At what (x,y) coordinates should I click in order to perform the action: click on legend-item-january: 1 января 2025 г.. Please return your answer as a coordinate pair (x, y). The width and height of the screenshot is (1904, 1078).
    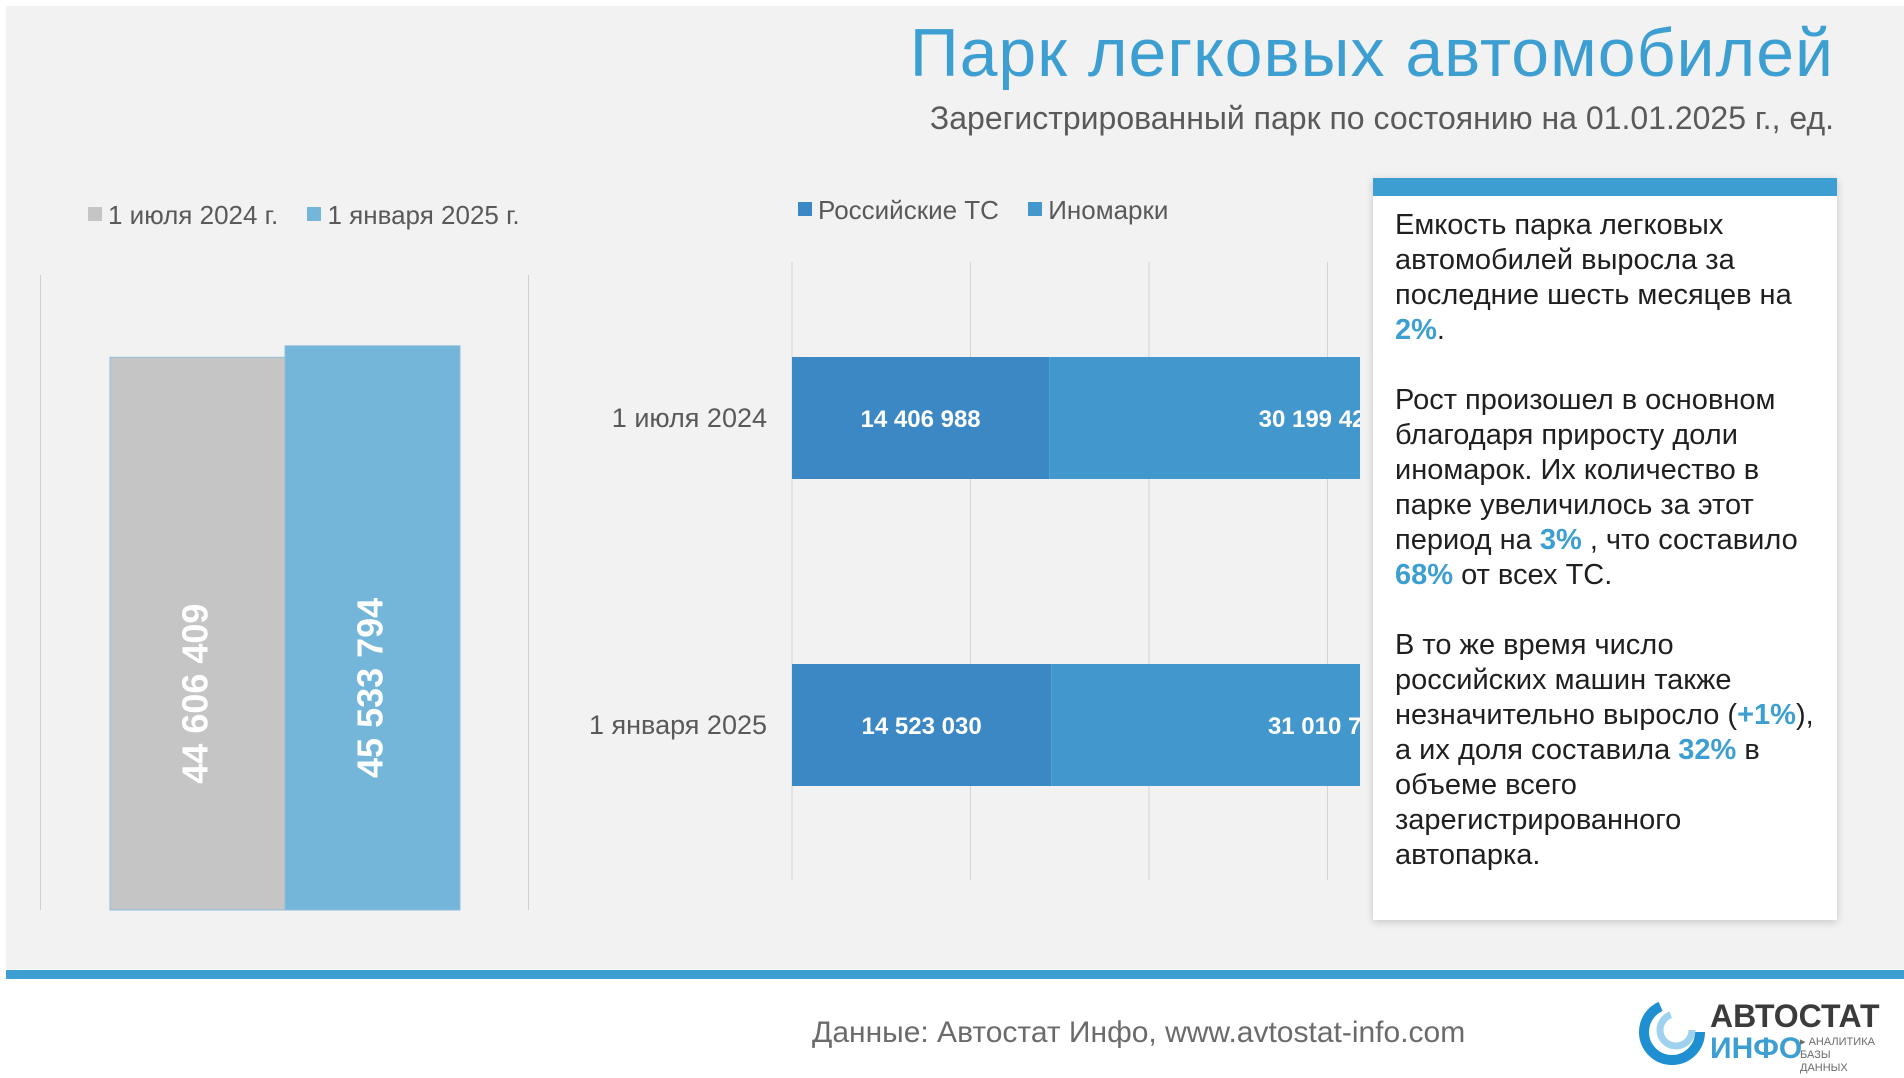
    Looking at the image, I should click on (413, 215).